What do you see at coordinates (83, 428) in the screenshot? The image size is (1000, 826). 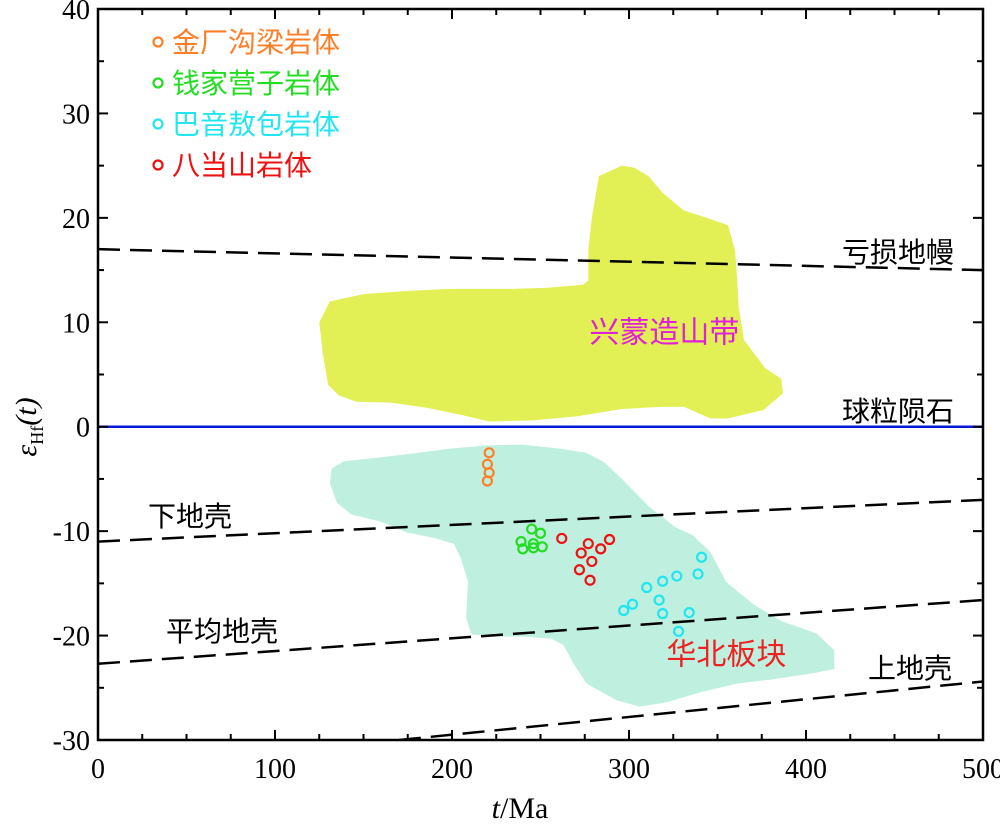 I see `y-tick-label-0: 0` at bounding box center [83, 428].